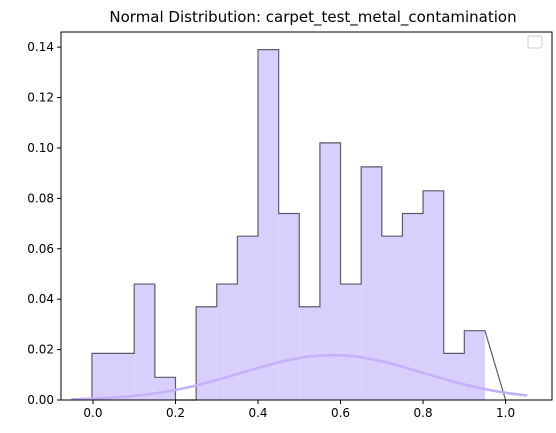  Describe the element at coordinates (40, 400) in the screenshot. I see `y-tick-label: 0.00` at that location.